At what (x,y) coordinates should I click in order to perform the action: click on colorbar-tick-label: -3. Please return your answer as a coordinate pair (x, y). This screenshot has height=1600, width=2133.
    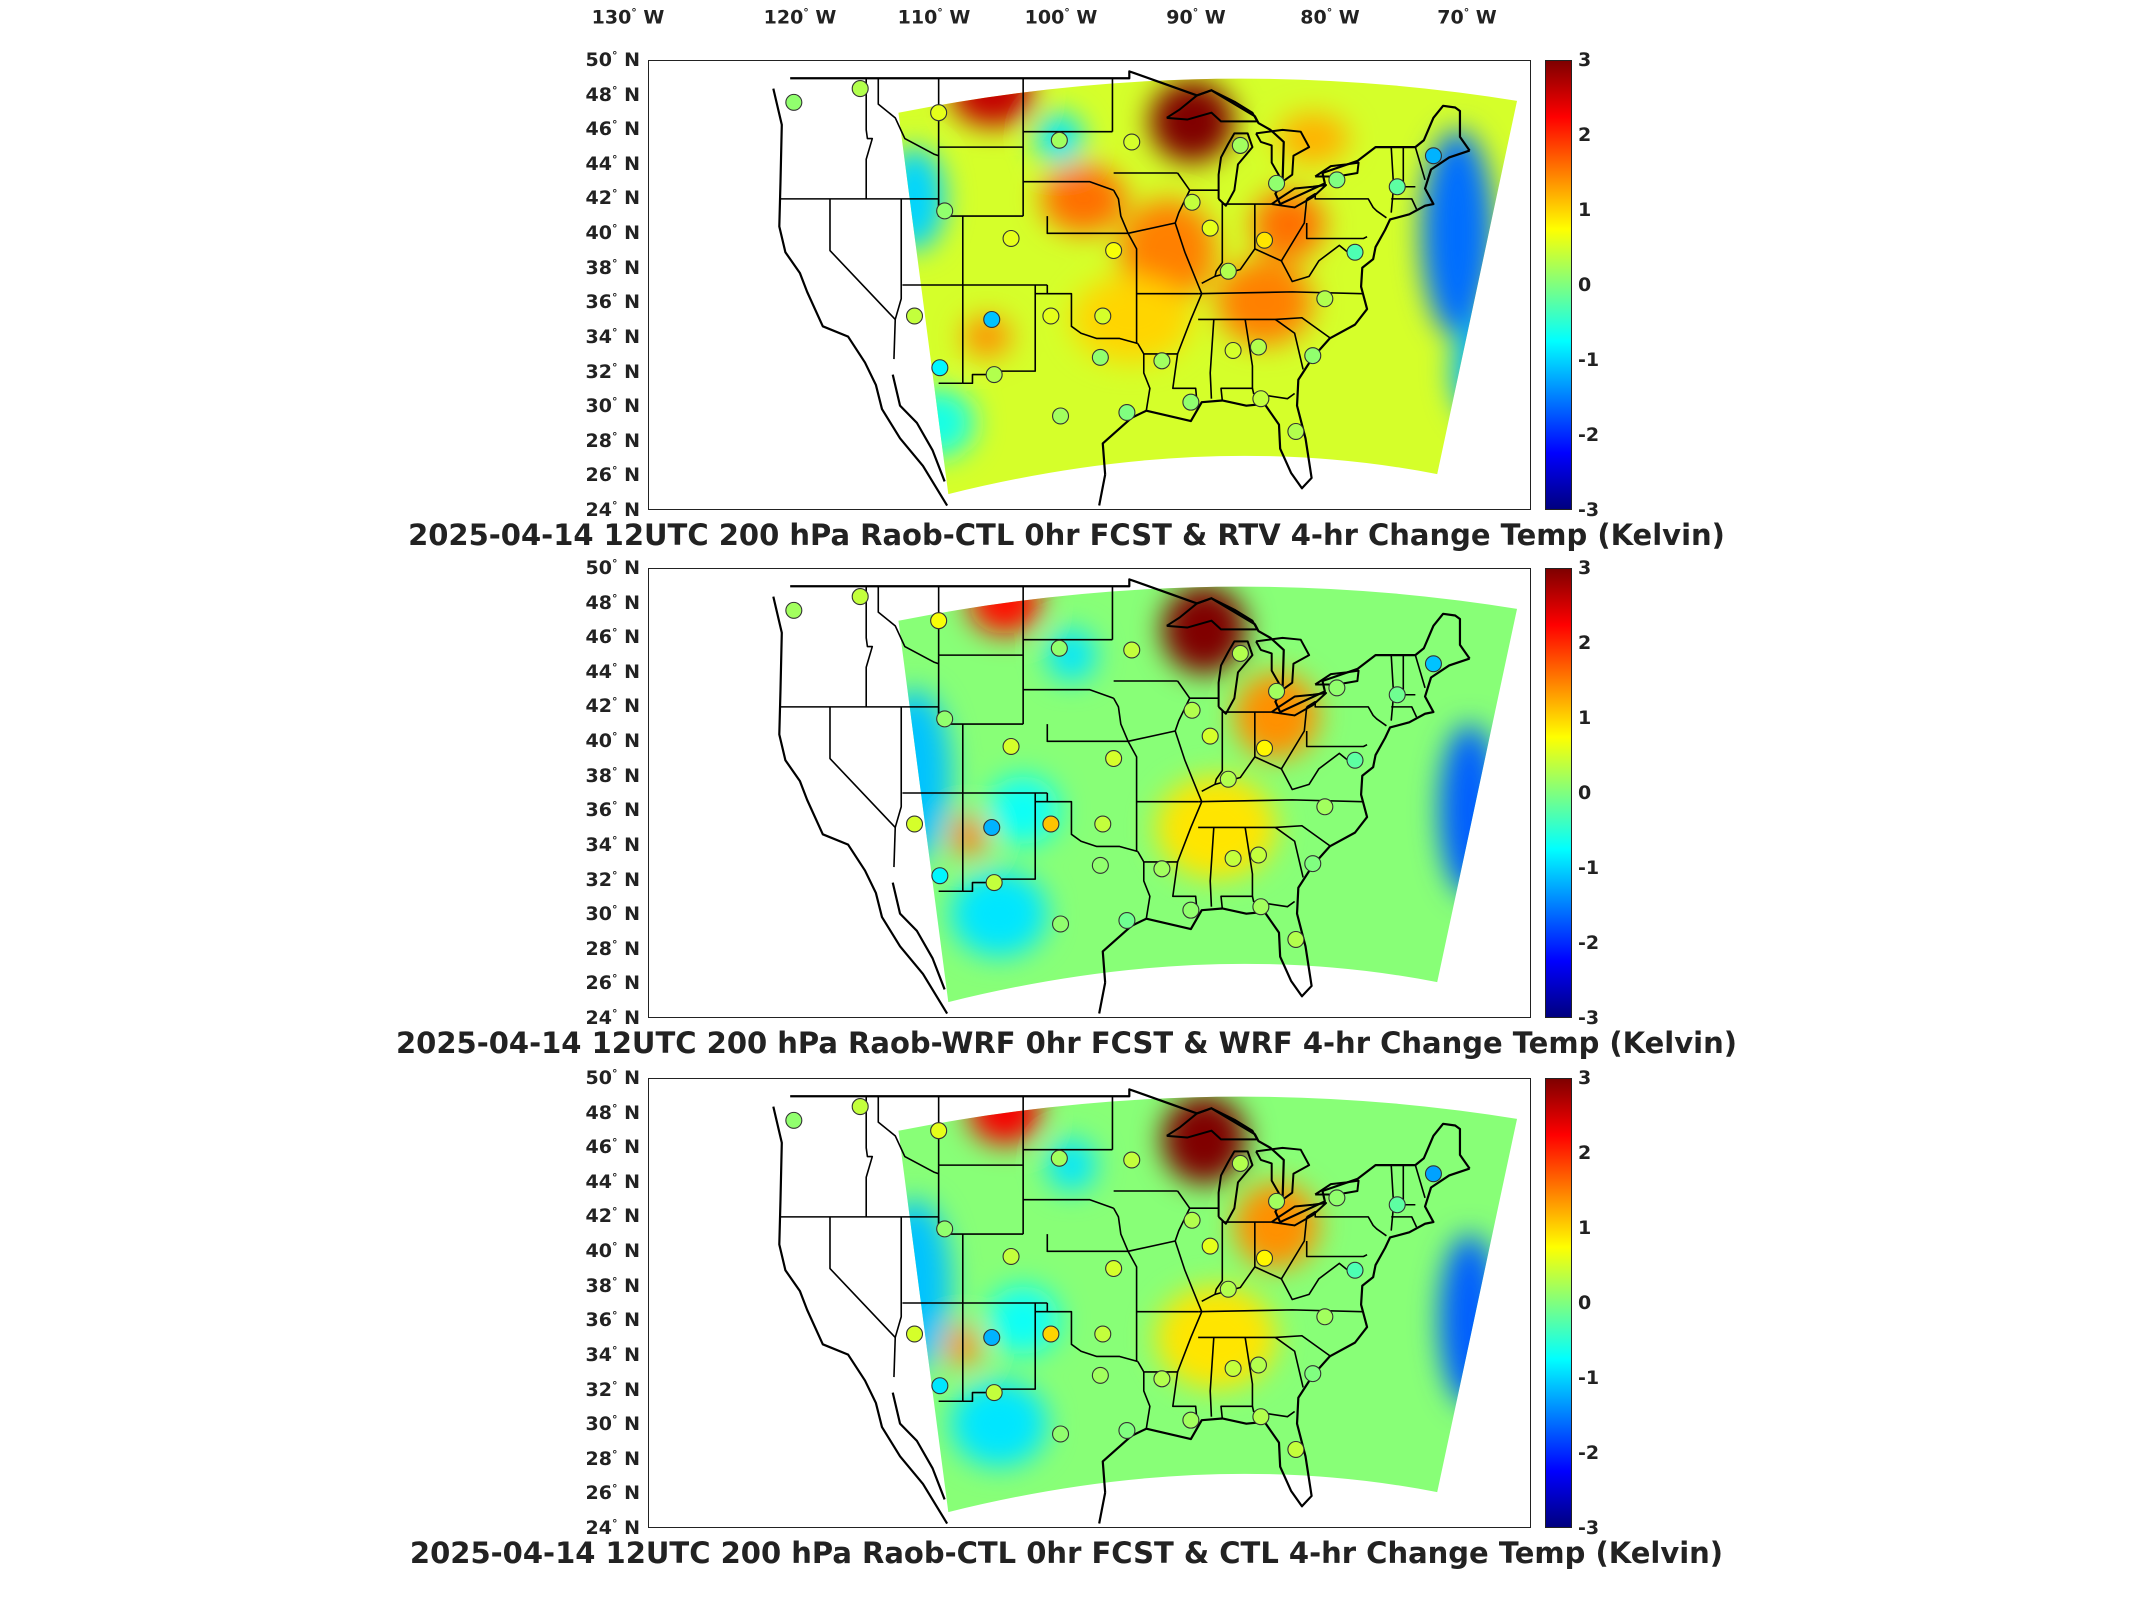
    Looking at the image, I should click on (1589, 1018).